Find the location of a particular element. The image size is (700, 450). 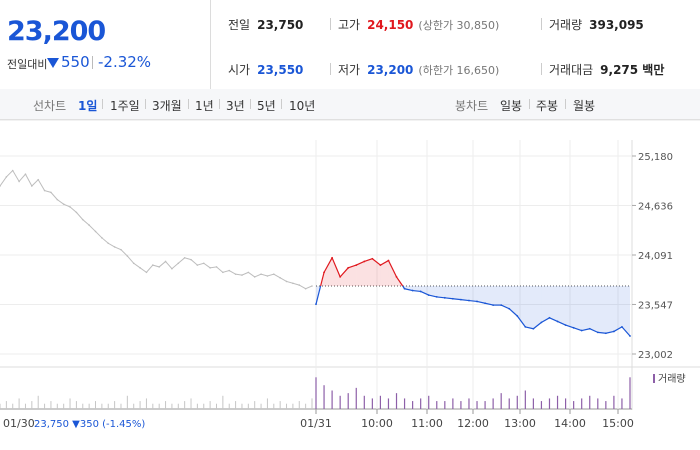

previous-day-date: 01/30 is located at coordinates (19, 423).